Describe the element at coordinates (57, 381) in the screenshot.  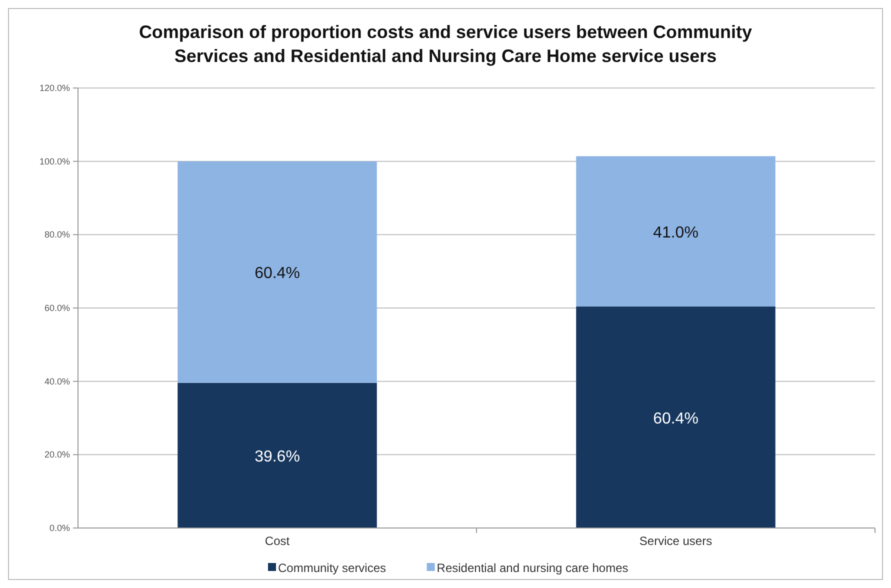
I see `y-tick-label: 40.0%` at that location.